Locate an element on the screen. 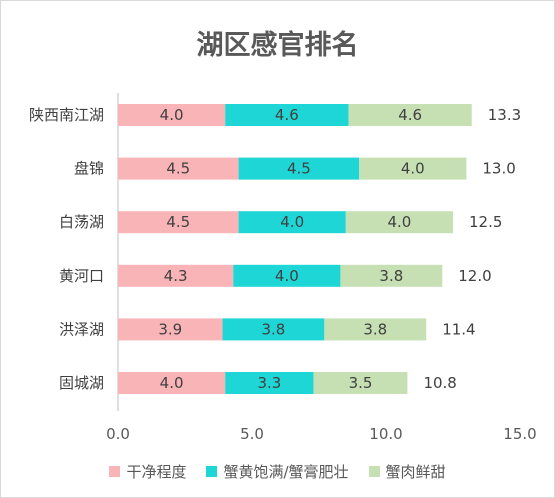 Image resolution: width=555 pixels, height=498 pixels. category-label: 黄河口 is located at coordinates (81, 276).